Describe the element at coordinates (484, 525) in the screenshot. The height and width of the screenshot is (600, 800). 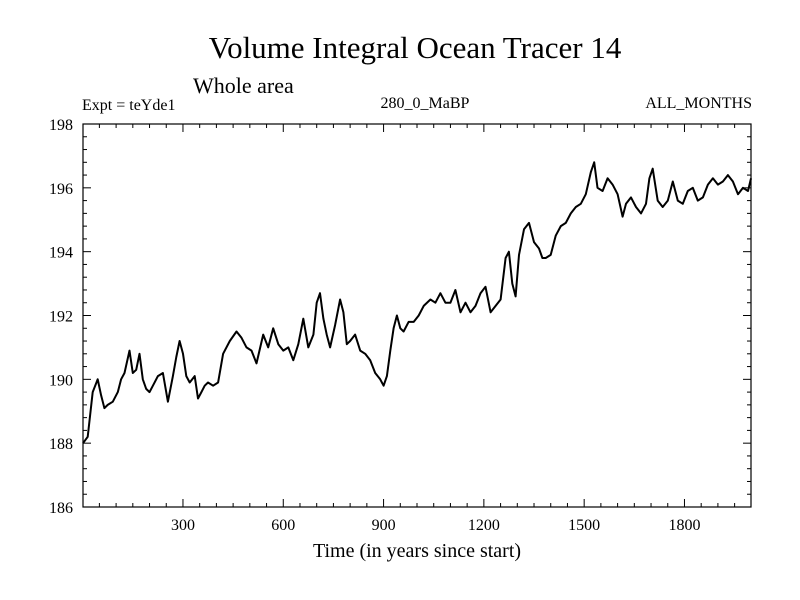
I see `x-tick-label: 1200` at that location.